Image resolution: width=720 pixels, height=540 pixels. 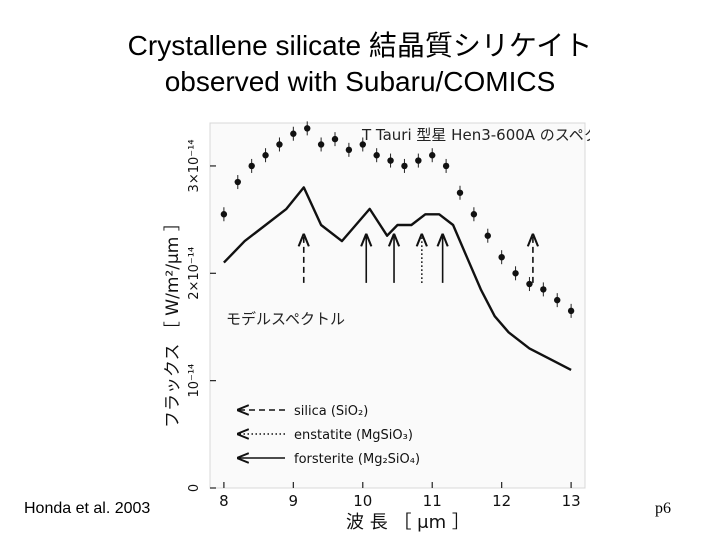 I want to click on citation: Honda et al. 2003, so click(x=87, y=508).